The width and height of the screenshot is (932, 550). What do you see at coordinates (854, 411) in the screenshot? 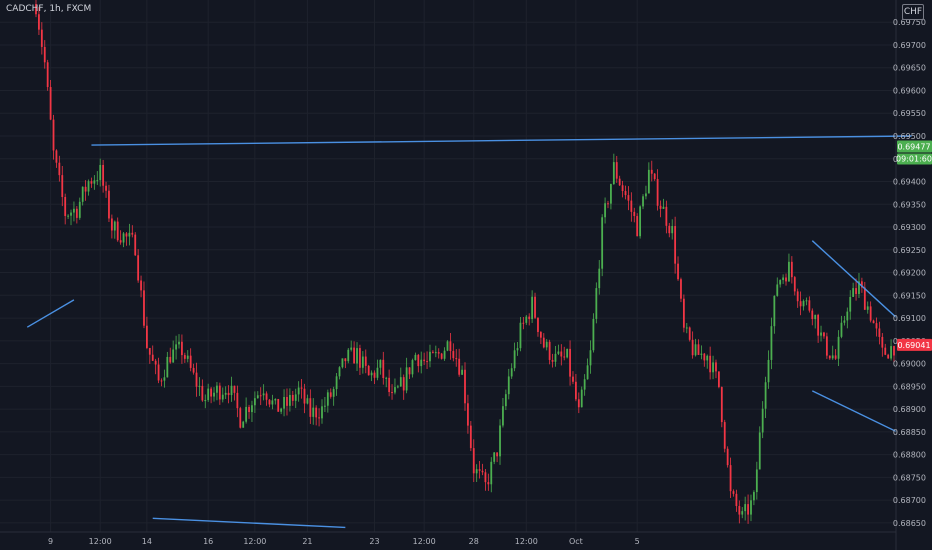
I see `trendline` at bounding box center [854, 411].